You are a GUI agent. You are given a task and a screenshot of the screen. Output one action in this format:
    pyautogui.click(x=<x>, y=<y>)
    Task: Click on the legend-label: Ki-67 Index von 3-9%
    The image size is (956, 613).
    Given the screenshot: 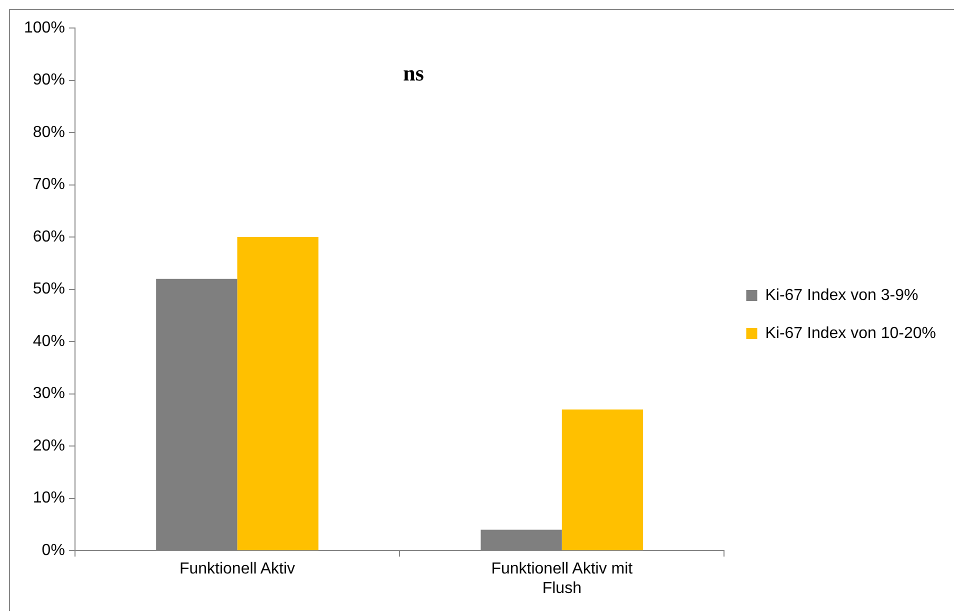 What is the action you would take?
    pyautogui.click(x=841, y=295)
    